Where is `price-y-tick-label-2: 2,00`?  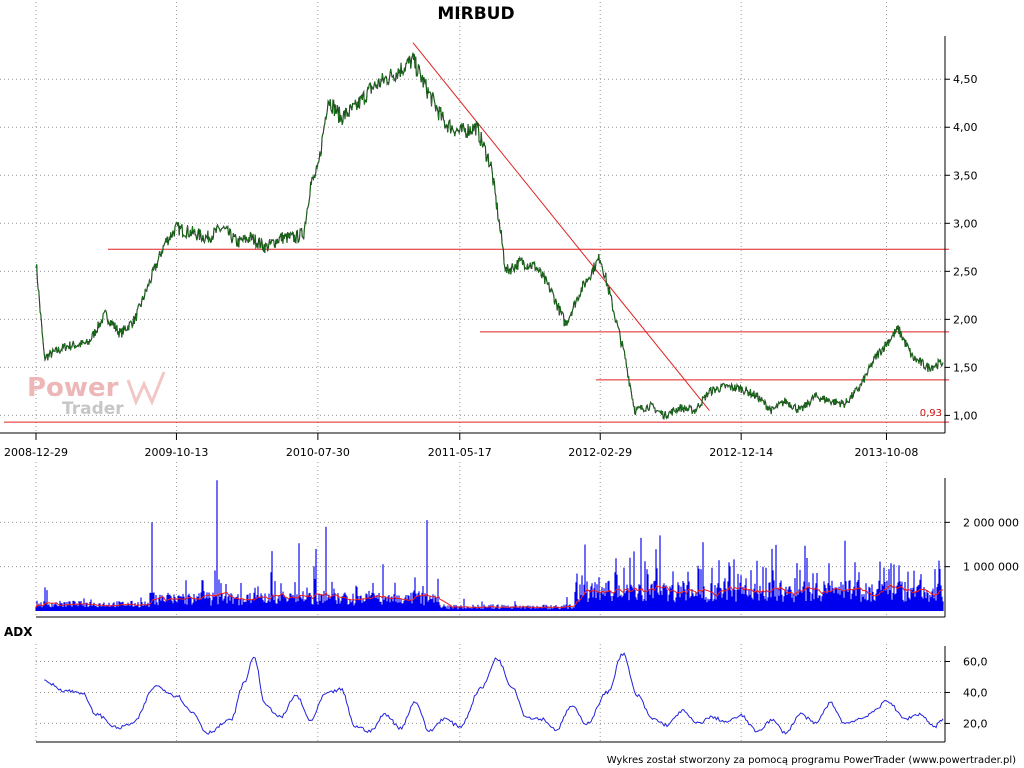 price-y-tick-label-2: 2,00 is located at coordinates (965, 319).